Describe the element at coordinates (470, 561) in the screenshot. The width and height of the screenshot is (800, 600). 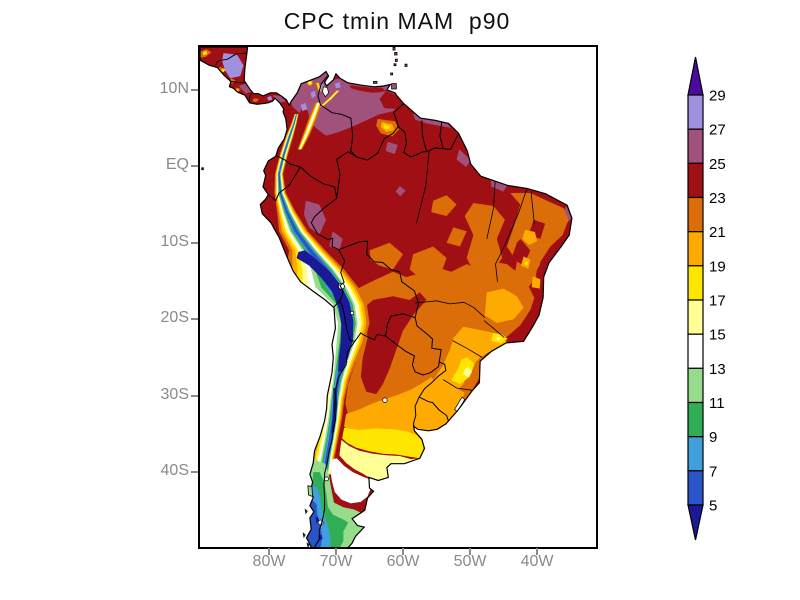
I see `lon-tick-label: 50W` at that location.